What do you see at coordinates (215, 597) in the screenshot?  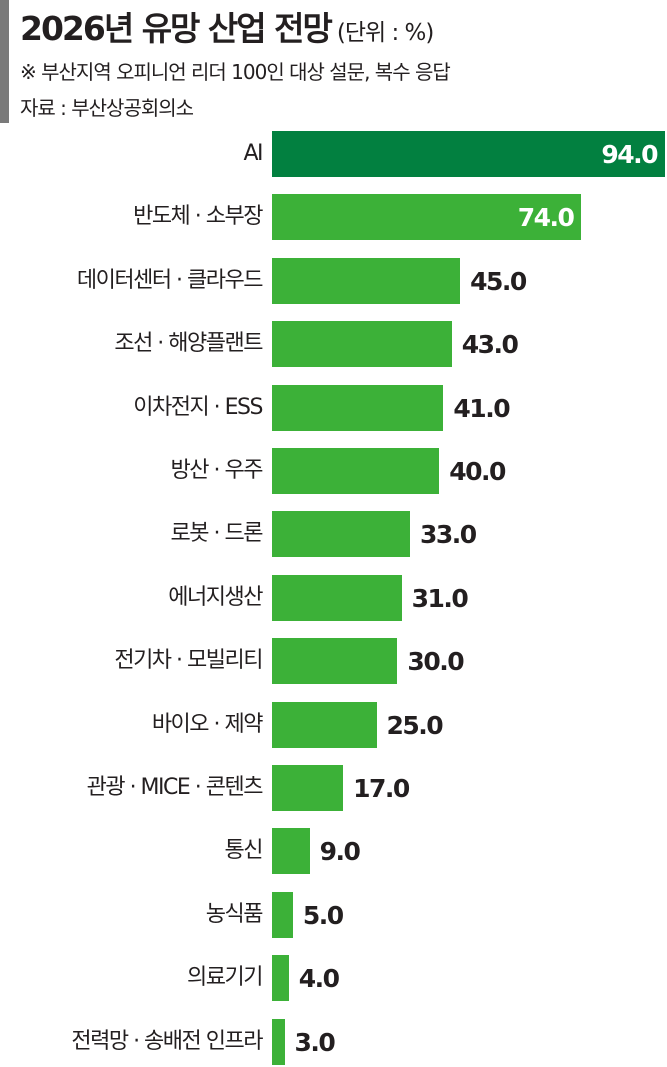 I see `category-label: 에너지생산` at bounding box center [215, 597].